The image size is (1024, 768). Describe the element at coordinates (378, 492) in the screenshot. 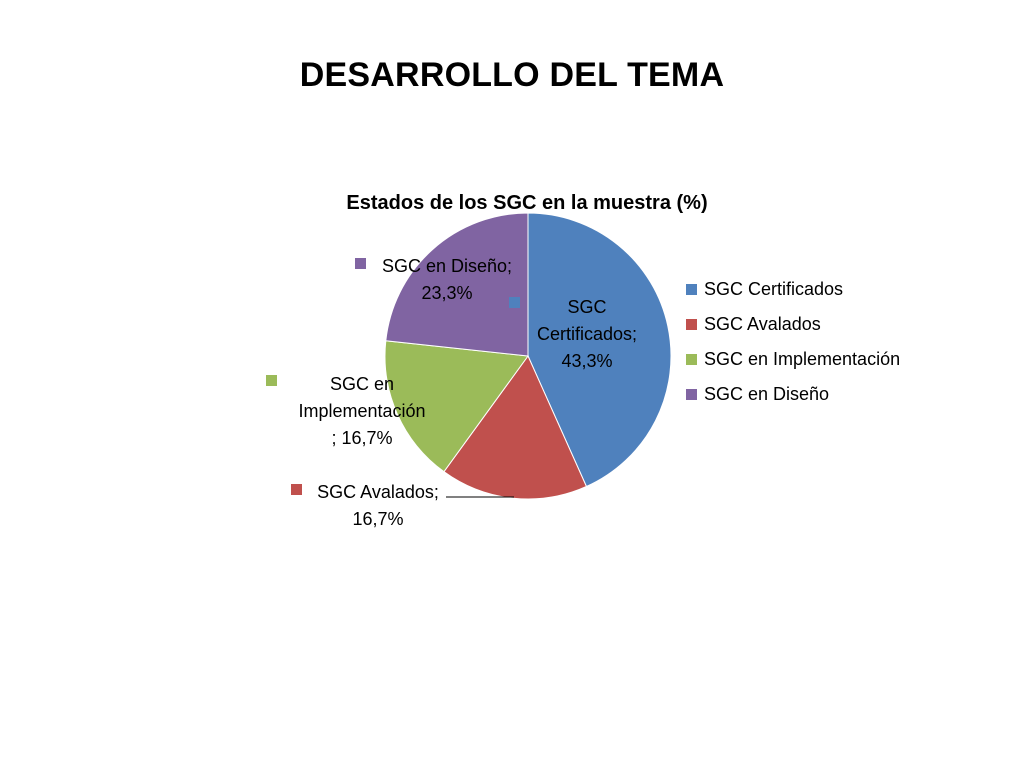

I see `data-label-line: SGC Avalados;` at that location.